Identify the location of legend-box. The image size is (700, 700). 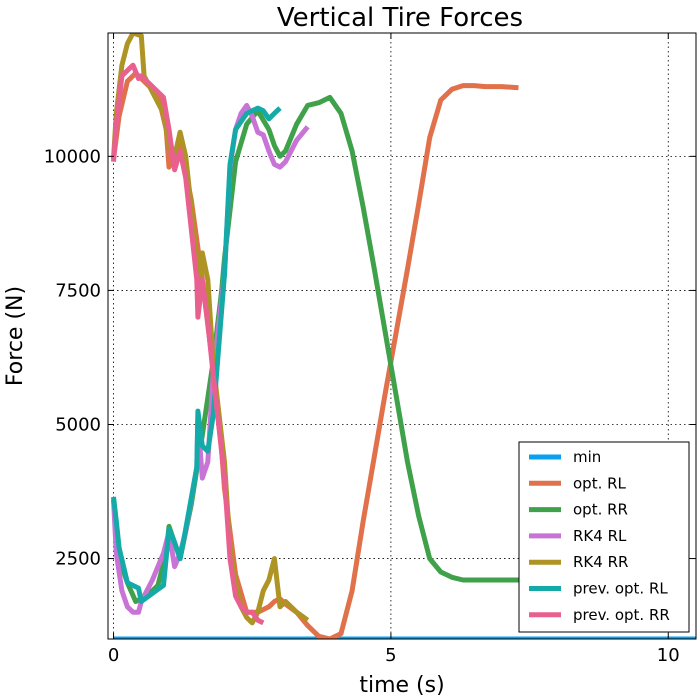
(604, 537).